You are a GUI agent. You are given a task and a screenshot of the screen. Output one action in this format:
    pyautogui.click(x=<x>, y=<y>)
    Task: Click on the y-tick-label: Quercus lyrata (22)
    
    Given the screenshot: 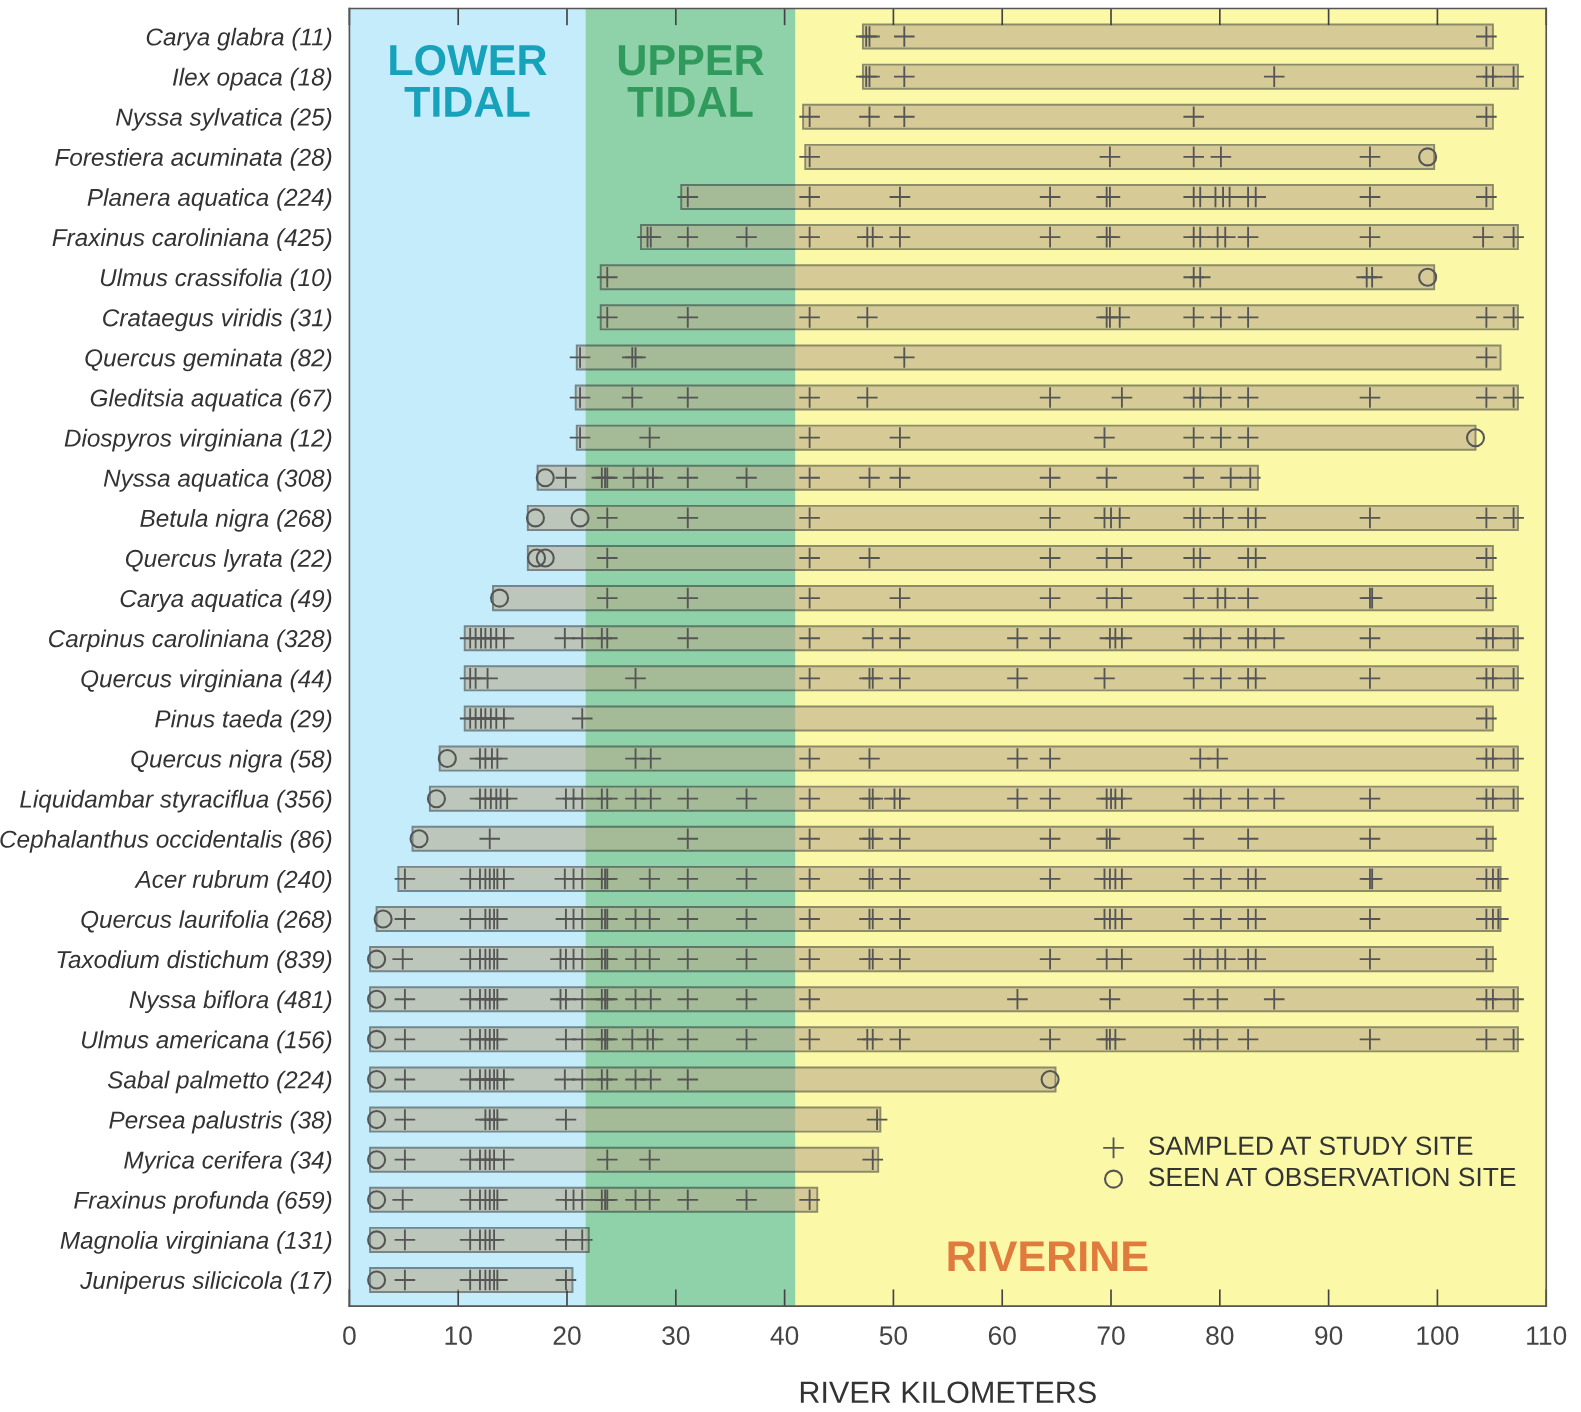 What is the action you would take?
    pyautogui.click(x=228, y=560)
    